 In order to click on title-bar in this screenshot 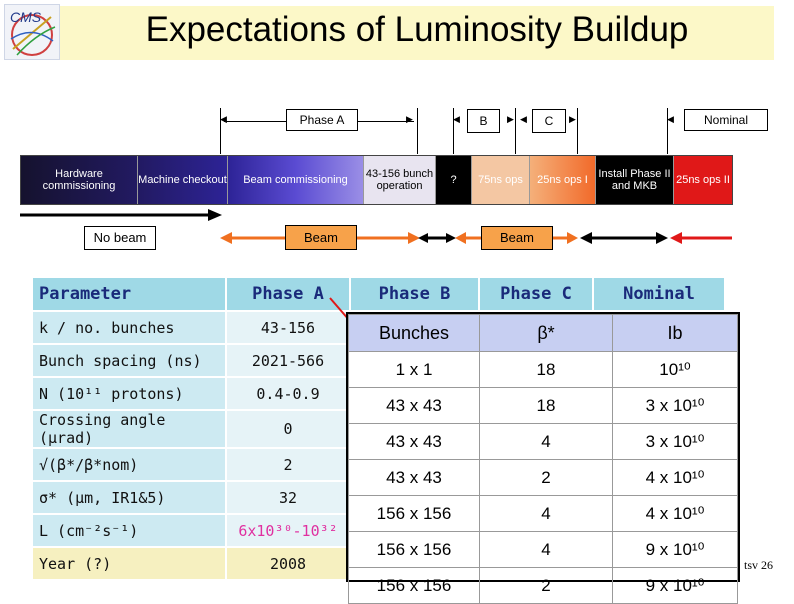, I will do `click(417, 33)`.